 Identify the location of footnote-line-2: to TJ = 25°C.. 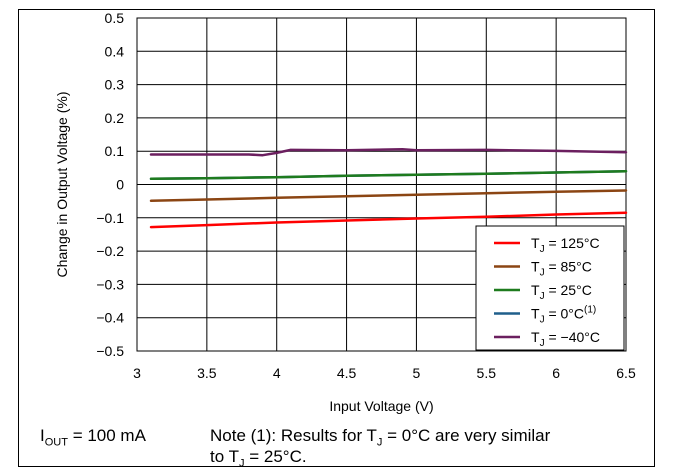
(258, 458).